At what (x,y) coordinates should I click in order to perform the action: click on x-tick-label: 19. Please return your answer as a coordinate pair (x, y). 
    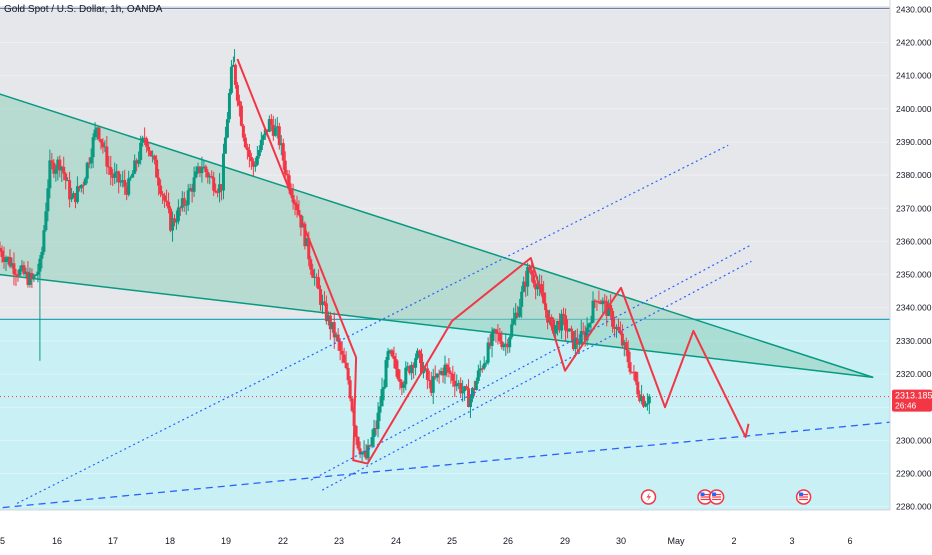
    Looking at the image, I should click on (226, 541).